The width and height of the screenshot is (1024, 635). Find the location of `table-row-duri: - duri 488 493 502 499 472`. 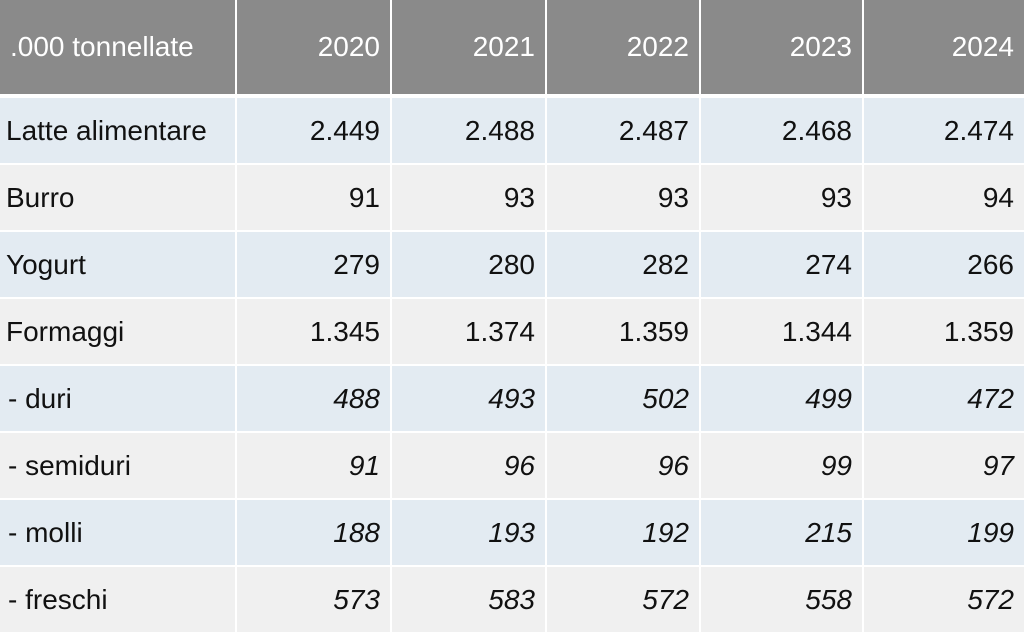

table-row-duri: - duri 488 493 502 499 472 is located at coordinates (512, 399).